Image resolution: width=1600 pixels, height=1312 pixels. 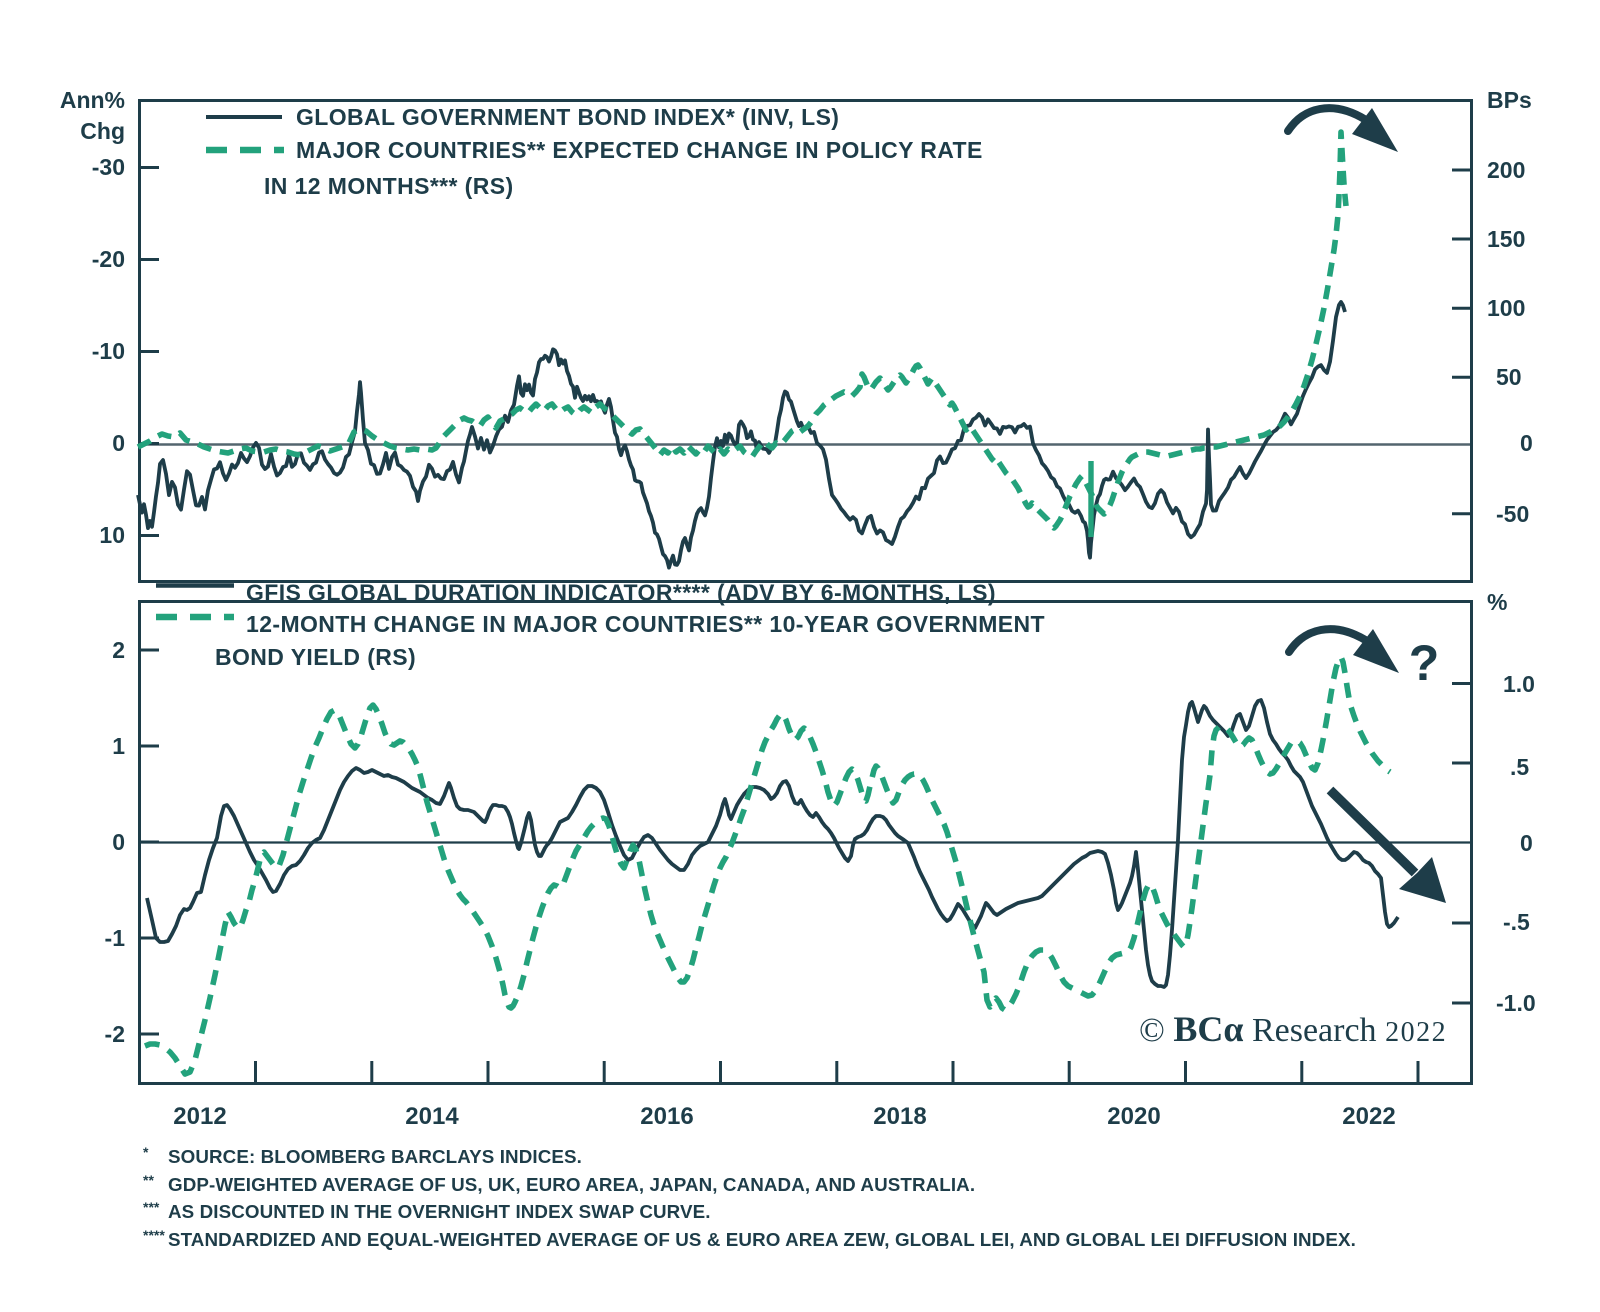 I want to click on svg-text:SOURCE: BLOOMBERG BARCLAYS IND: SOURCE: BLOOMBERG BARCLAYS INDICES., so click(x=375, y=1156).